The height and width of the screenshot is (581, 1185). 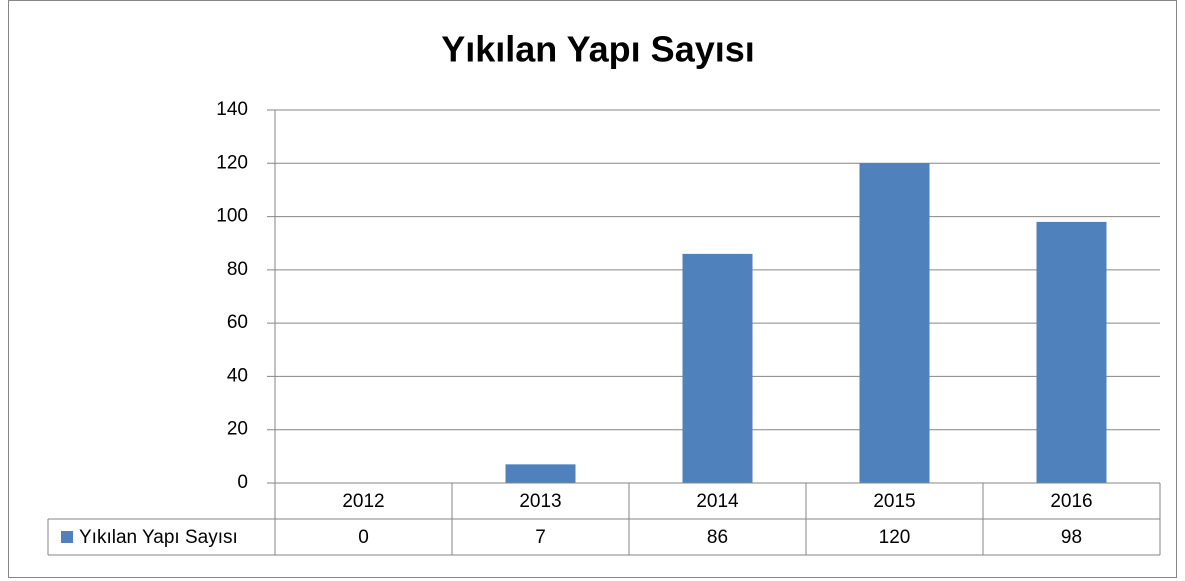 What do you see at coordinates (895, 537) in the screenshot?
I see `table-value: 120` at bounding box center [895, 537].